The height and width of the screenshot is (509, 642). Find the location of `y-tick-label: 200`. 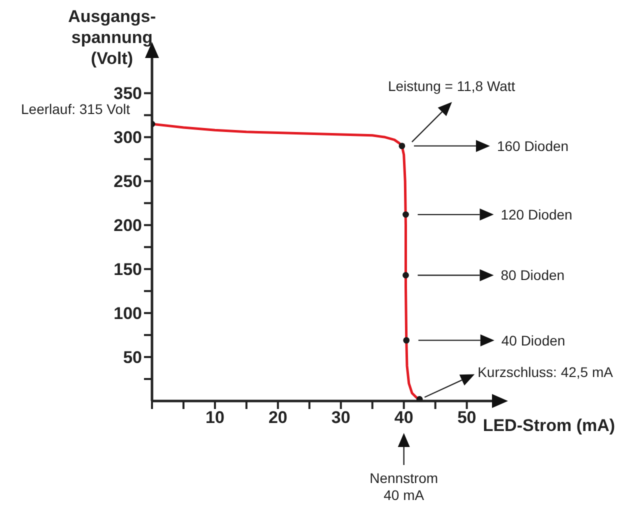

y-tick-label: 200 is located at coordinates (128, 226).